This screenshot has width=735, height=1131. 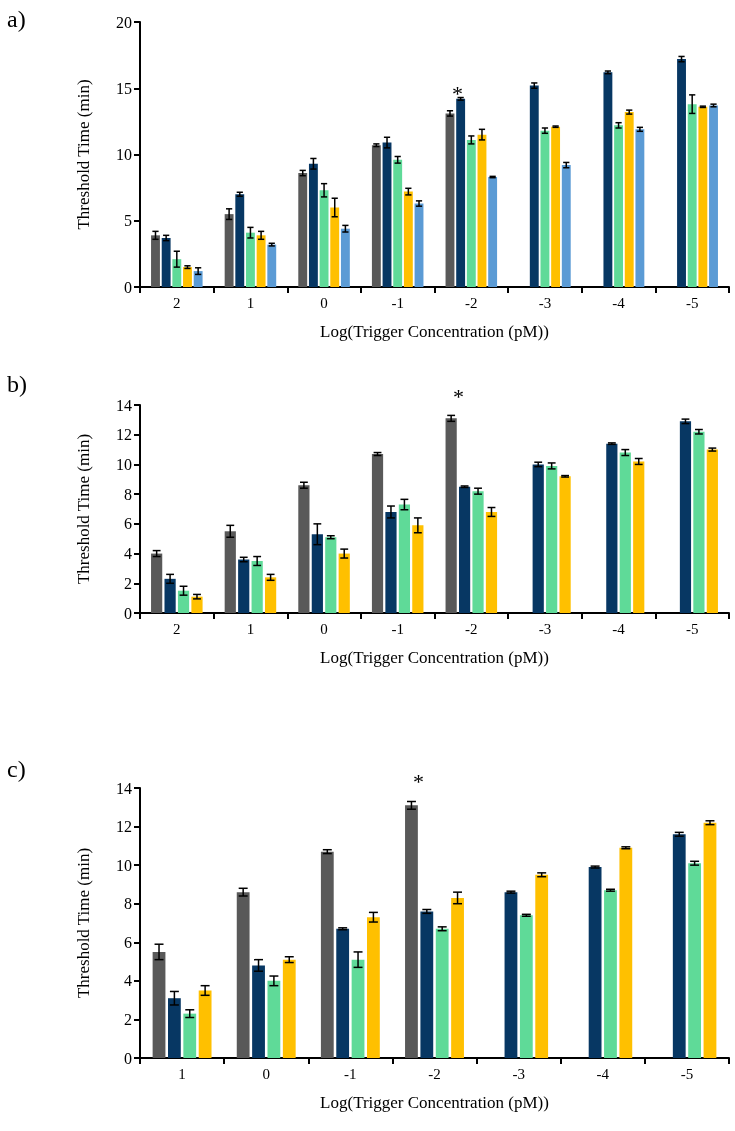 I want to click on chart-title: a), so click(x=16, y=19).